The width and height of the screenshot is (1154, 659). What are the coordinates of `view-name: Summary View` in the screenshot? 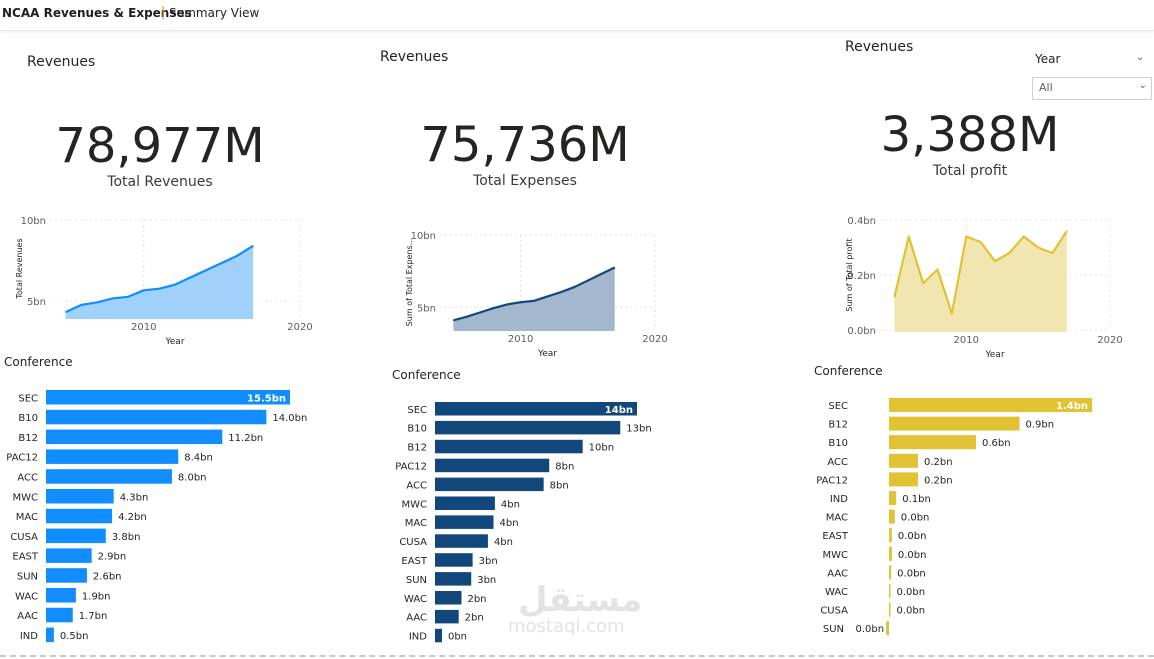 It's located at (214, 13).